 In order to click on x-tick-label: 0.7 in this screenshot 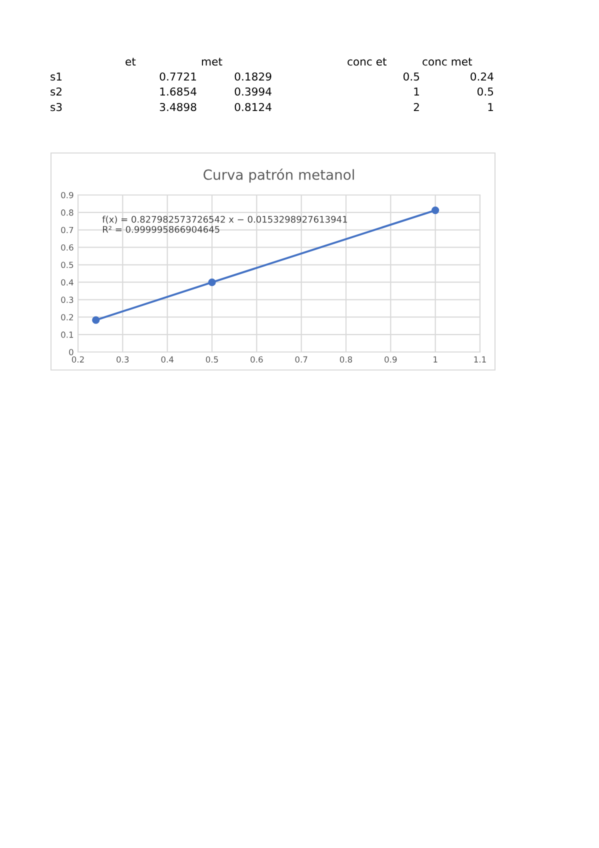, I will do `click(301, 359)`.